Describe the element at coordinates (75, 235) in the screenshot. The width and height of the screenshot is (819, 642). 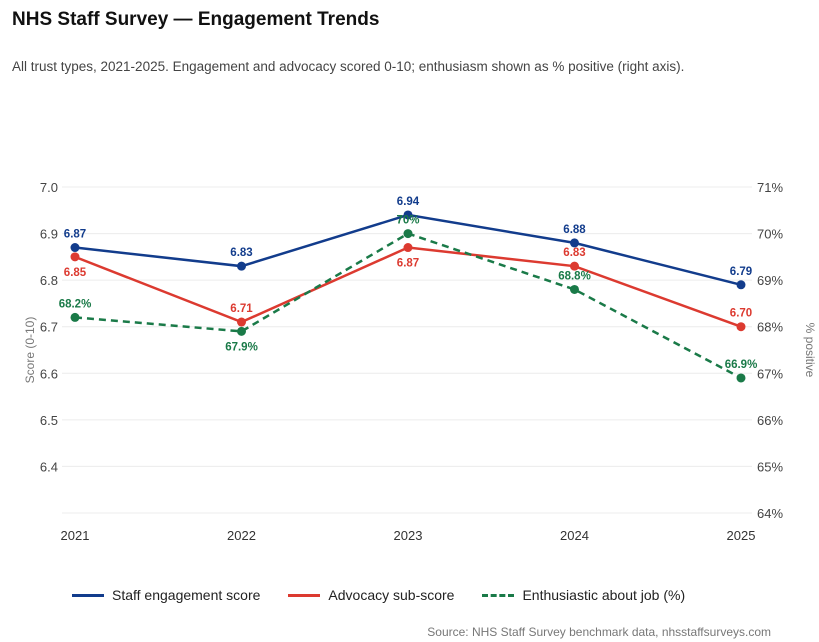
I see `data-label-0: 6.87` at that location.